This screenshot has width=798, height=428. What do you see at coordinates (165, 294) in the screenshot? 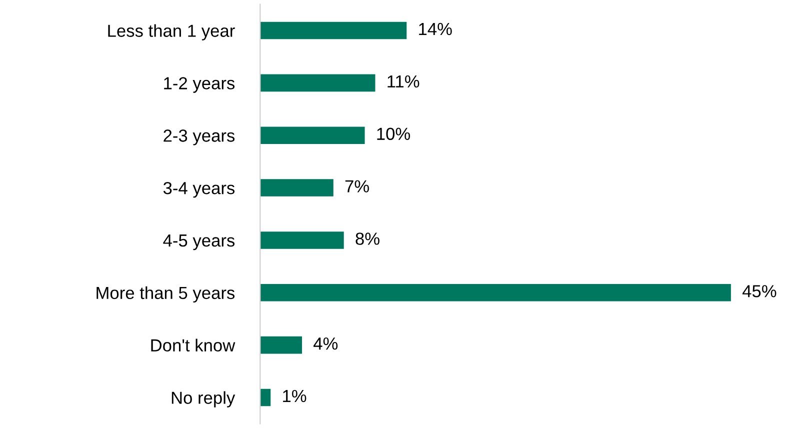
I see `y-tick-label: More than 5 years` at bounding box center [165, 294].